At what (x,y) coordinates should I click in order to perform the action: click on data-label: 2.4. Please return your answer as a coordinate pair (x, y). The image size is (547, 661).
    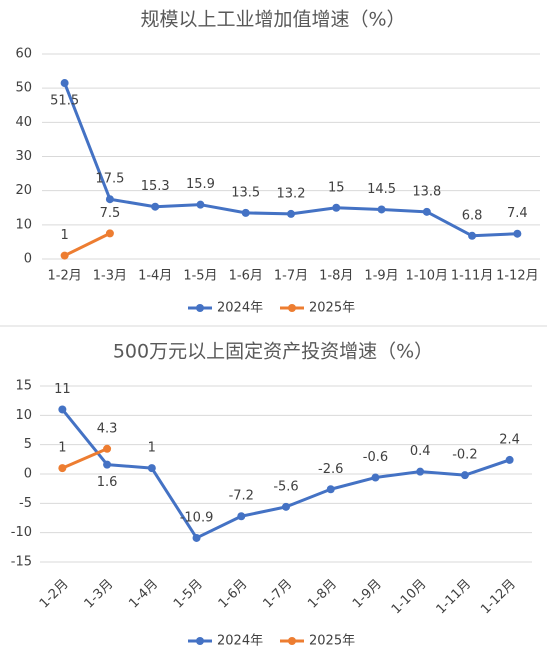
    Looking at the image, I should click on (509, 439).